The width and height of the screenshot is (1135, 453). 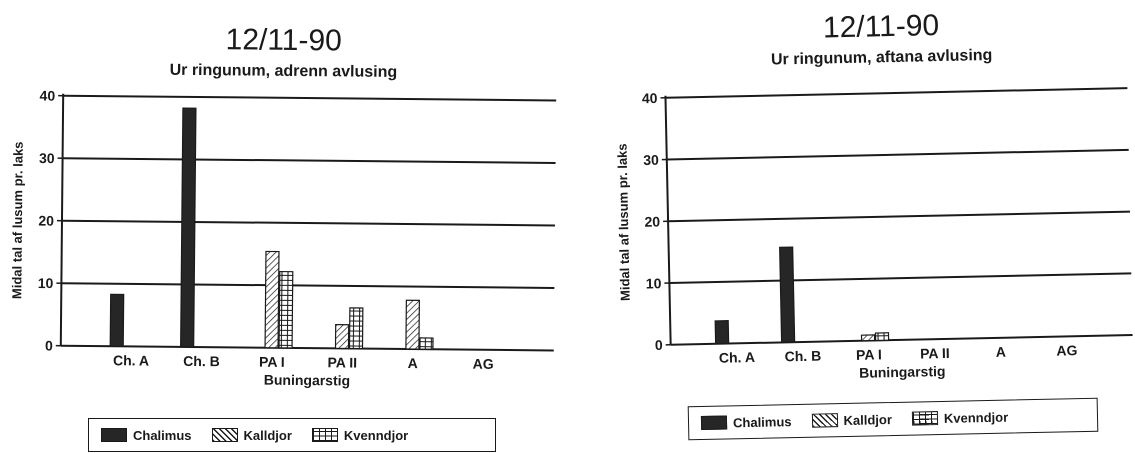 I want to click on legend-left: Chalimus Kalldjor Kvenndjor, so click(x=292, y=435).